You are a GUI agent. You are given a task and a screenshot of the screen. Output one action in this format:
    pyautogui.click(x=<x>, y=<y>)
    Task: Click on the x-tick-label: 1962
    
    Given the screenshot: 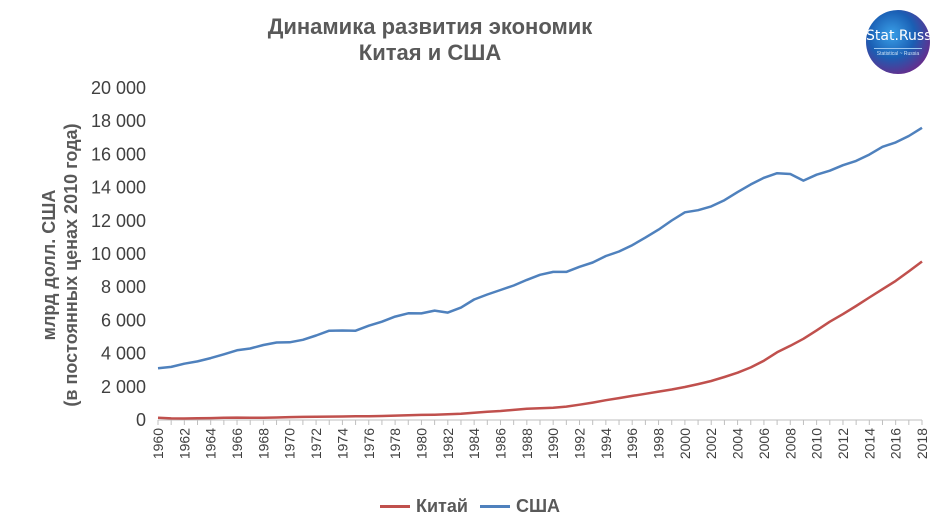 What is the action you would take?
    pyautogui.click(x=184, y=443)
    